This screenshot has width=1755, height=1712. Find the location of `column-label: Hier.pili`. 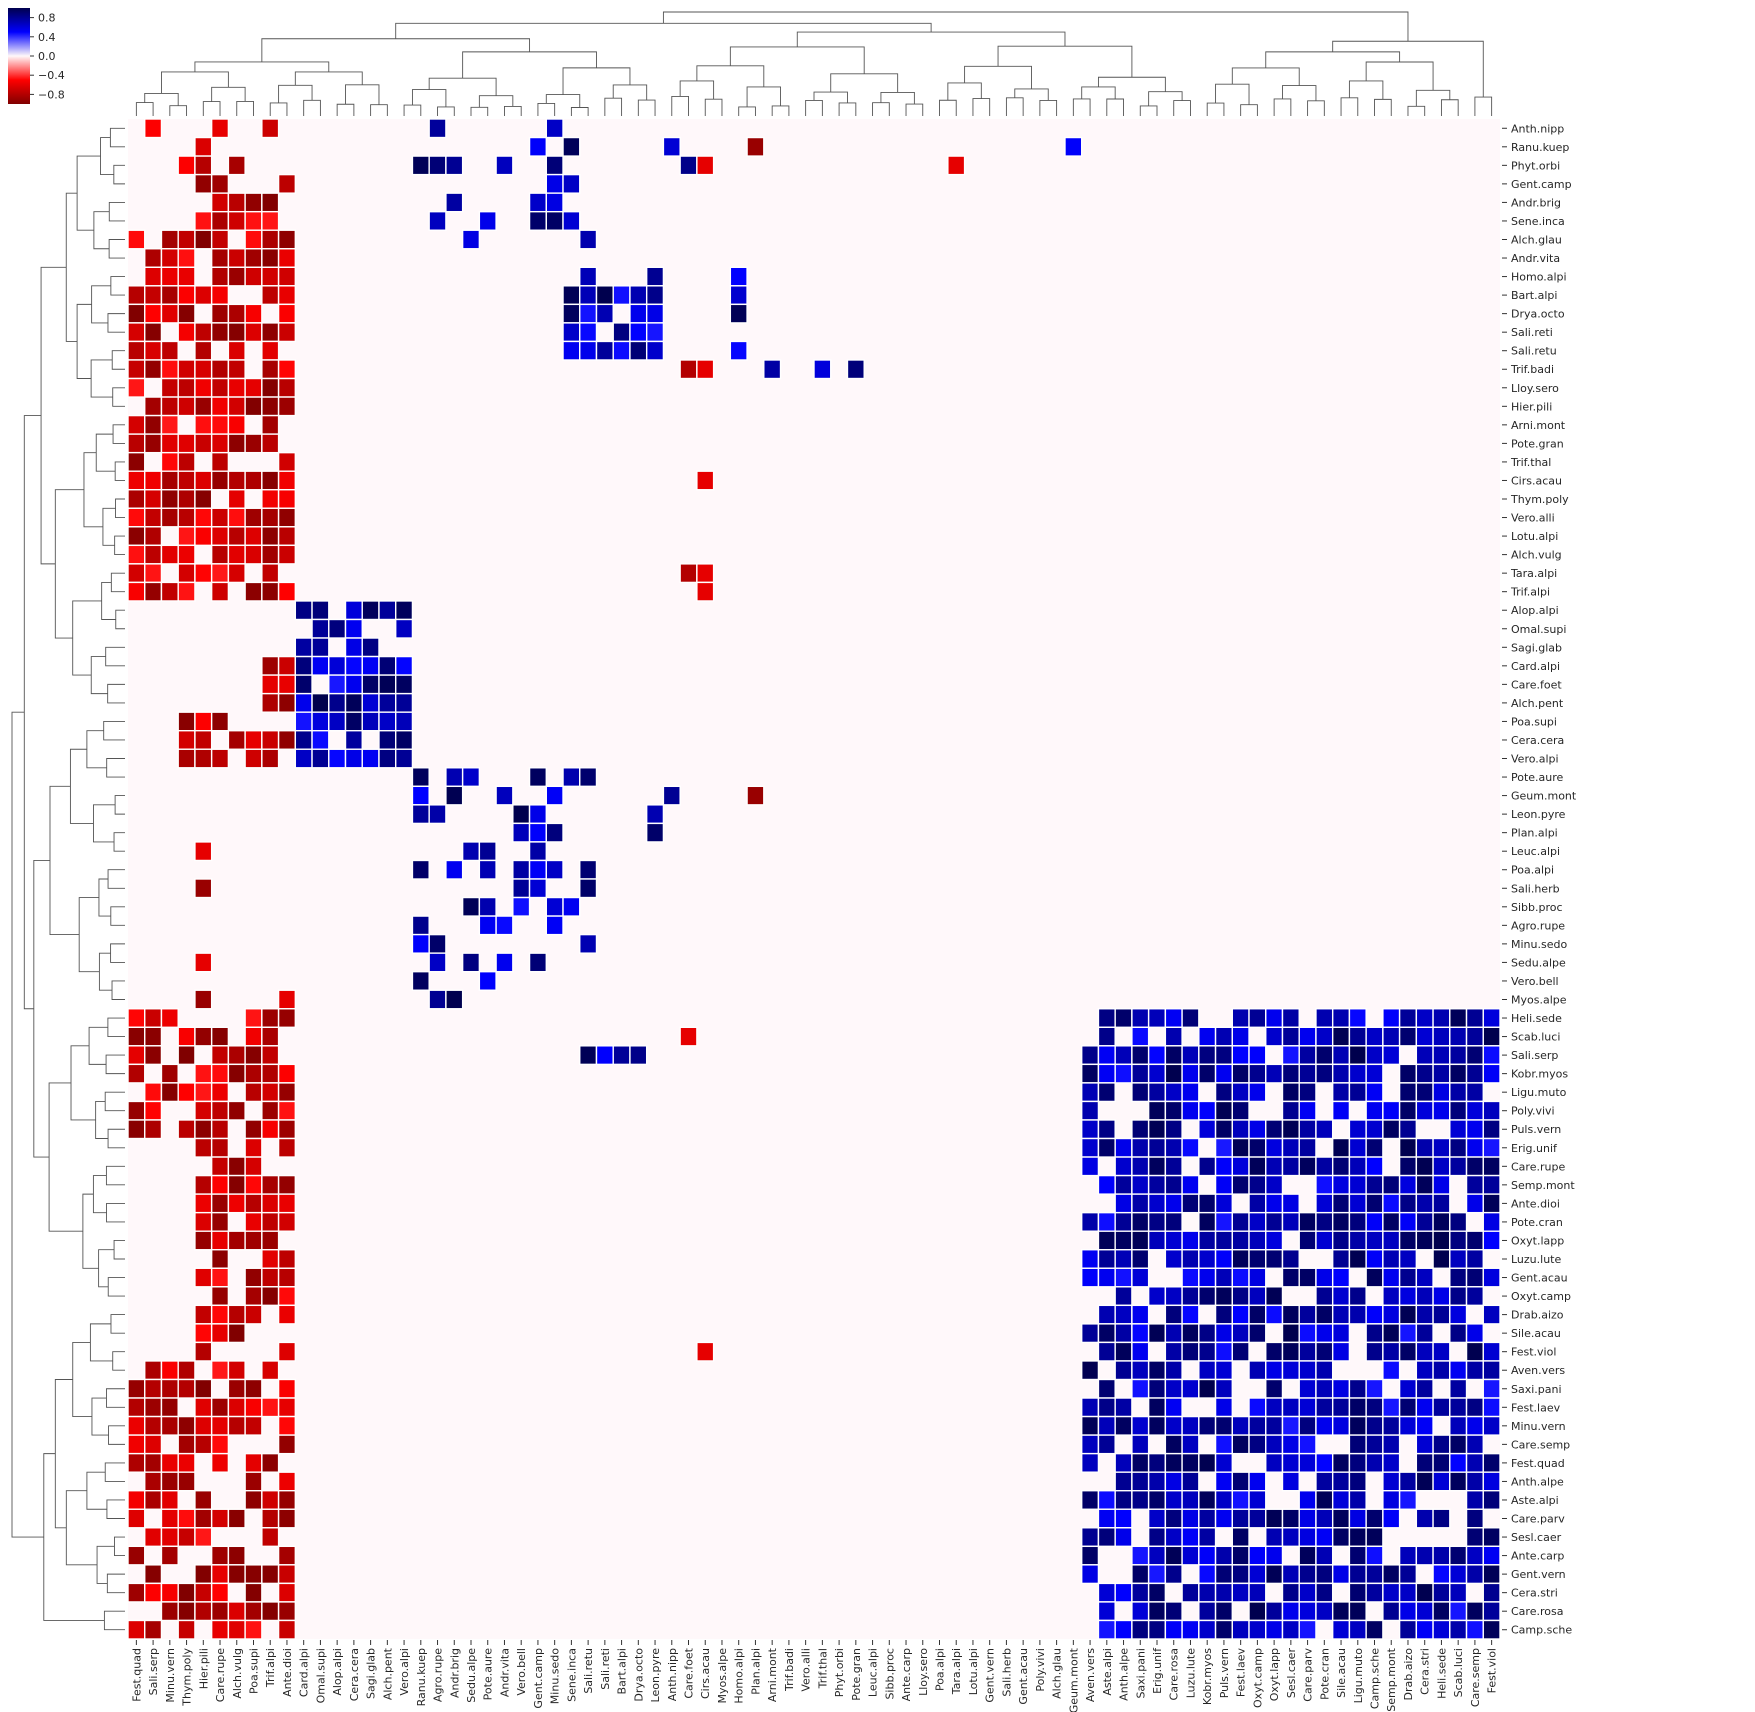

column-label: Hier.pili is located at coordinates (203, 1668).